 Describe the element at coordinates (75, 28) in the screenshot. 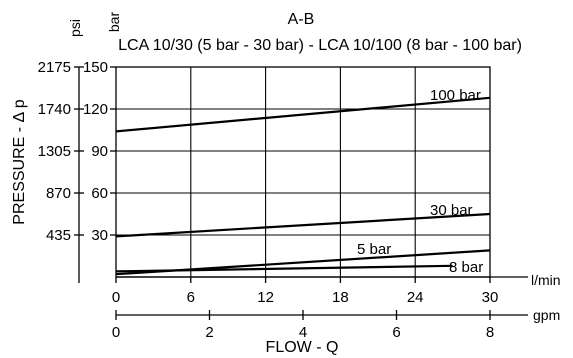

I see `y2-unit-label: psi` at that location.